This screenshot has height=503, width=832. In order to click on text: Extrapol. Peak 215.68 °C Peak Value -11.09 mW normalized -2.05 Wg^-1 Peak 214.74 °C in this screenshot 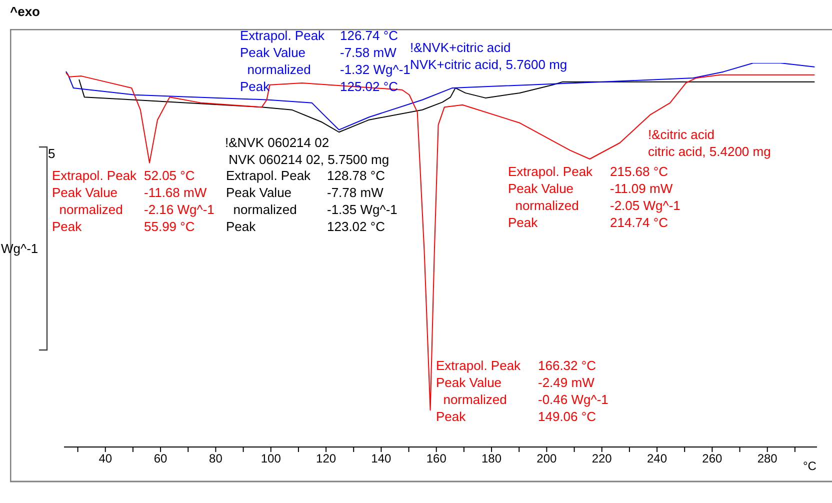, I will do `click(594, 197)`.